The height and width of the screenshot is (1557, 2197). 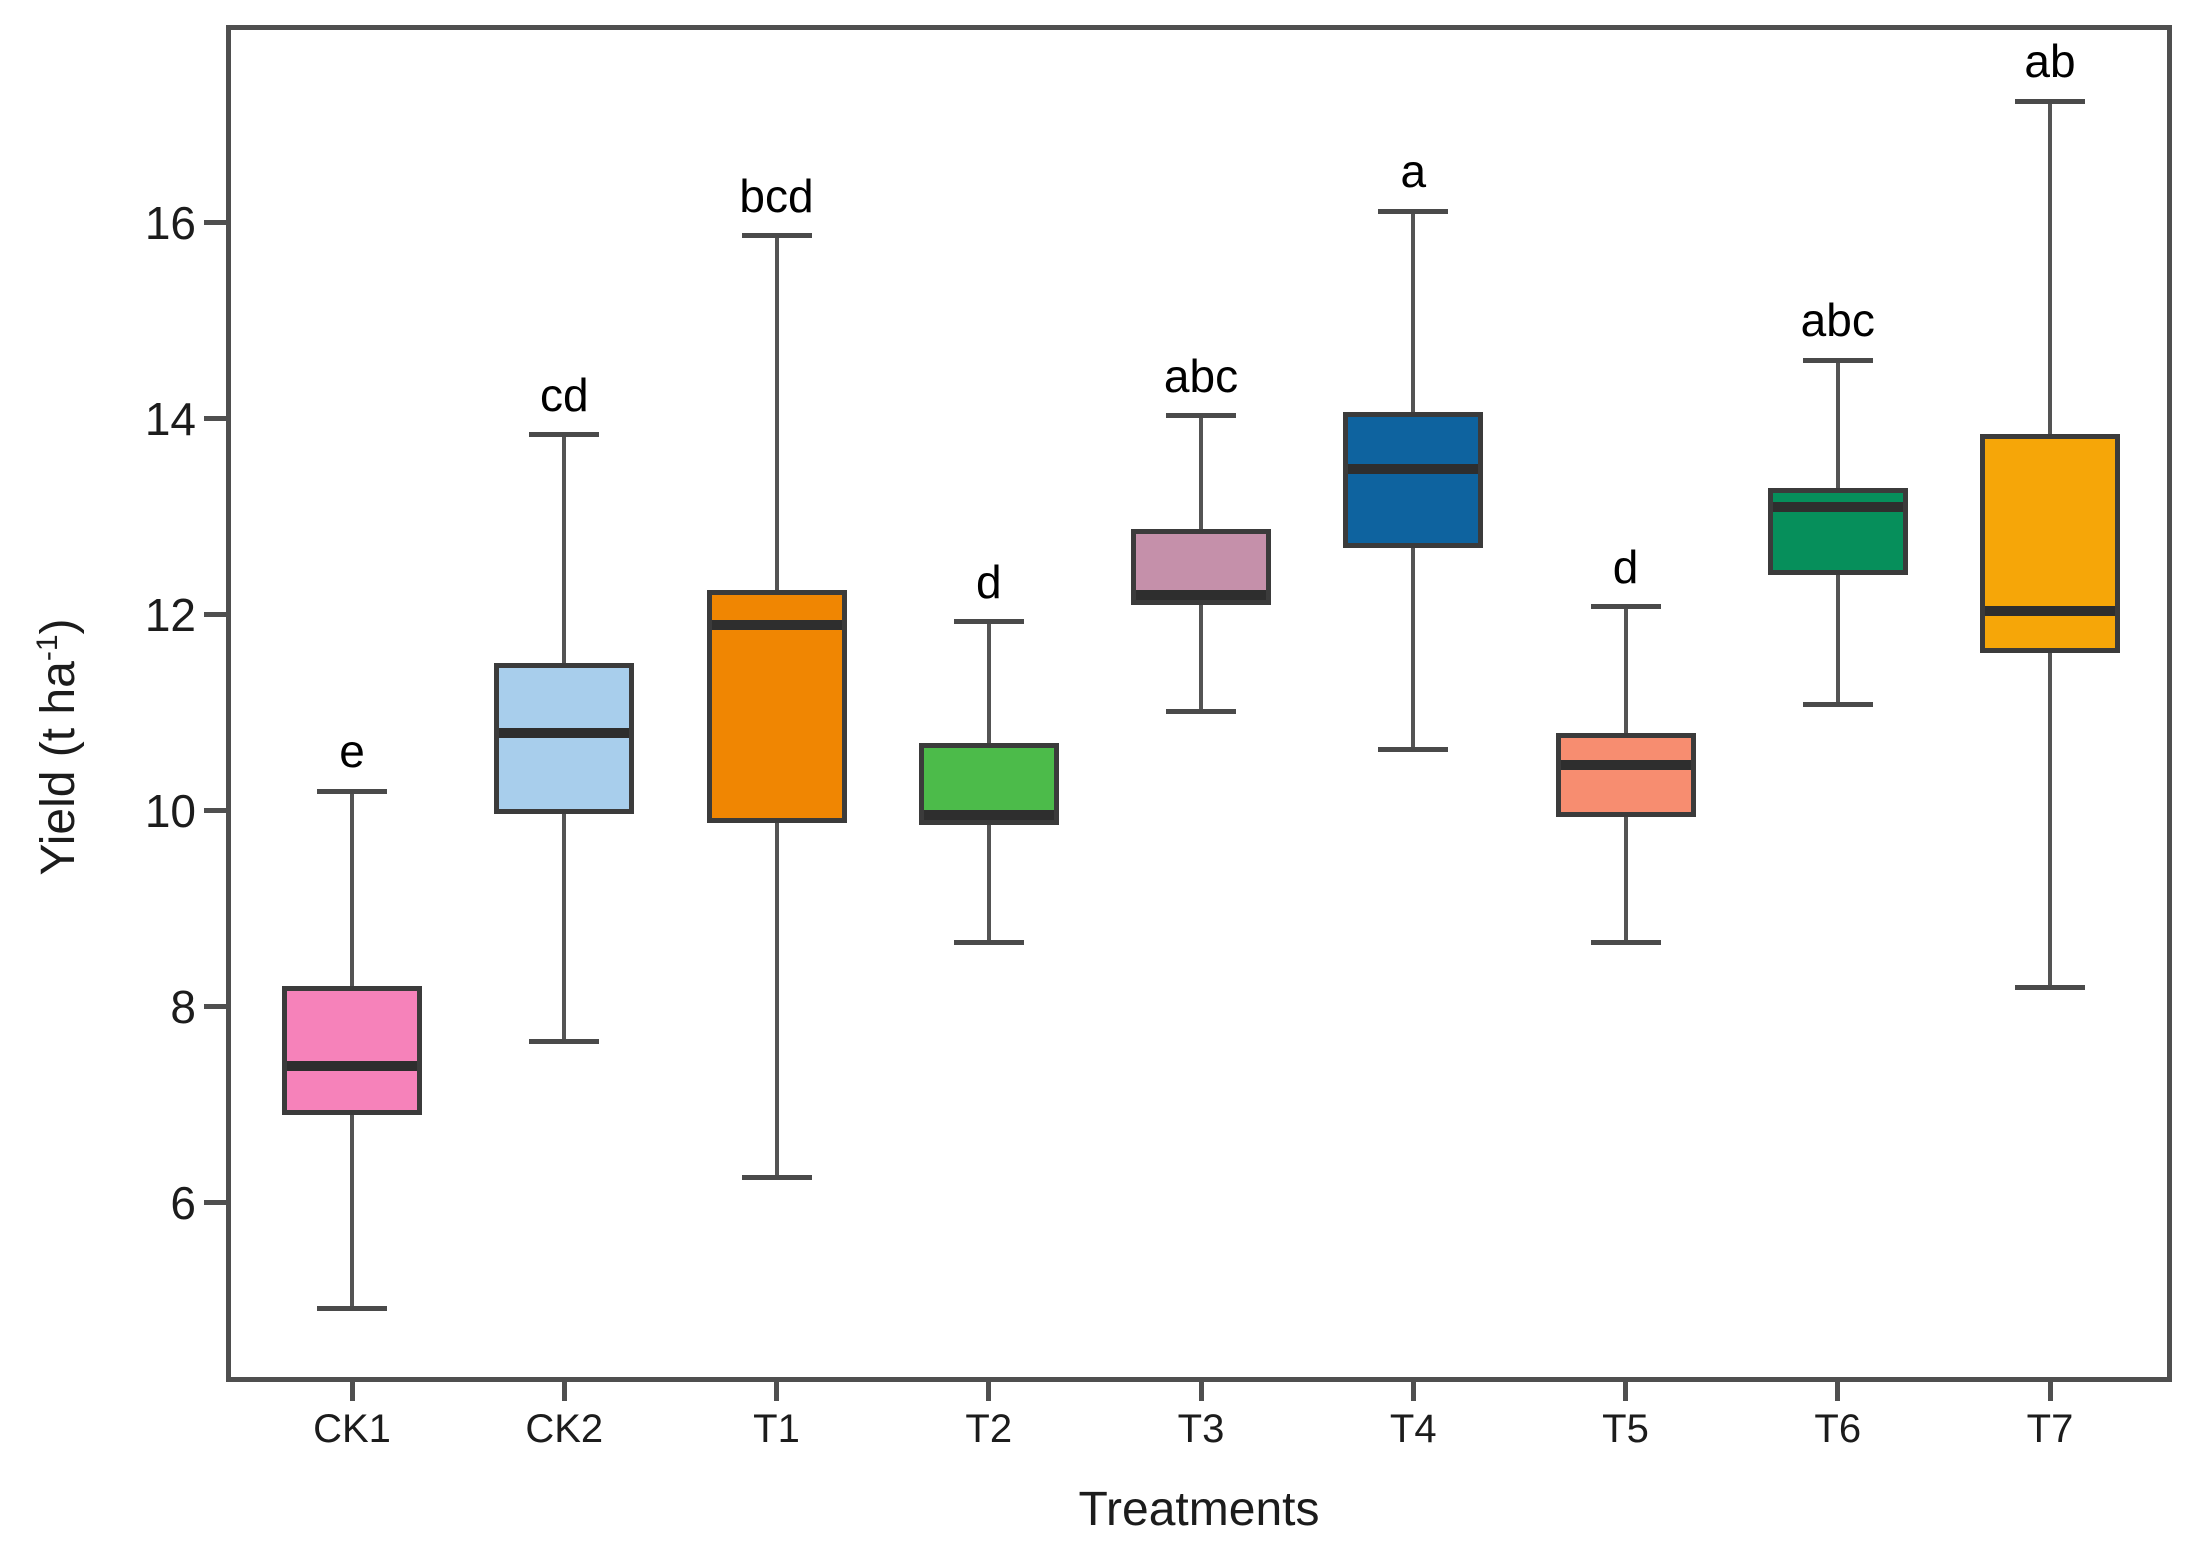 What do you see at coordinates (170, 222) in the screenshot?
I see `y-tick-label: 16` at bounding box center [170, 222].